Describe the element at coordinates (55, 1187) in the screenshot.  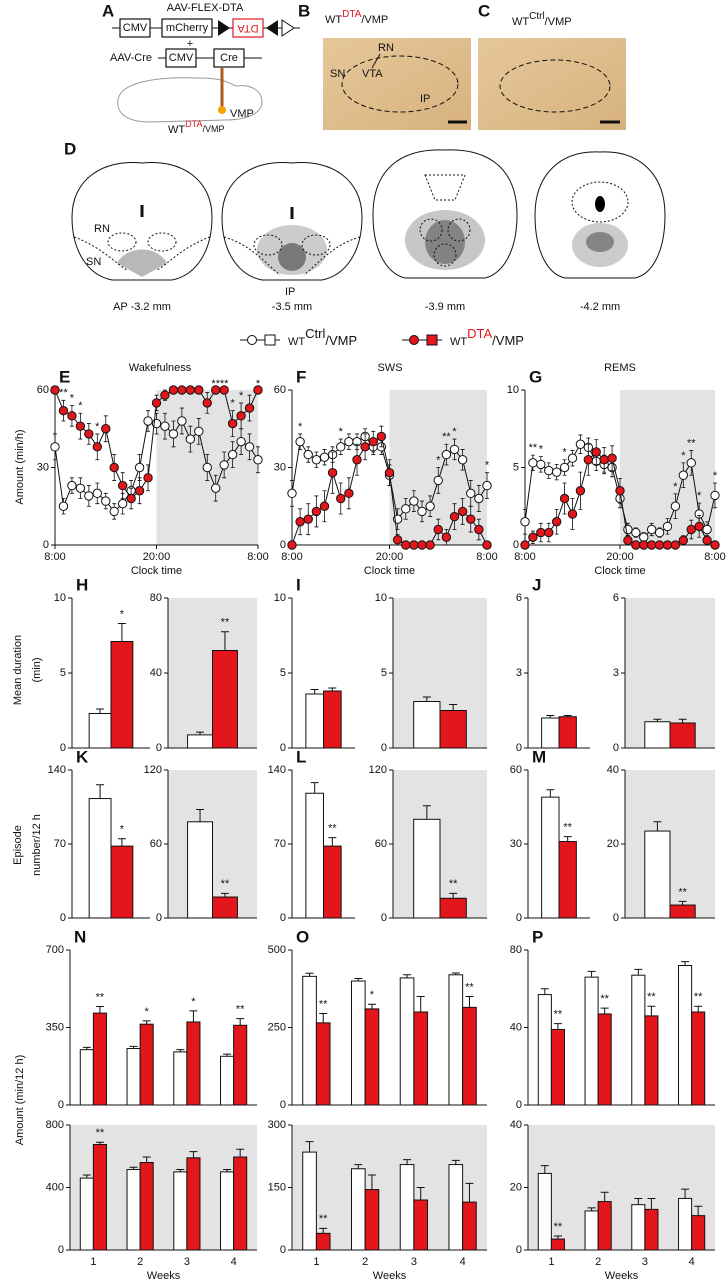
I see `y-tick-label: 400` at that location.